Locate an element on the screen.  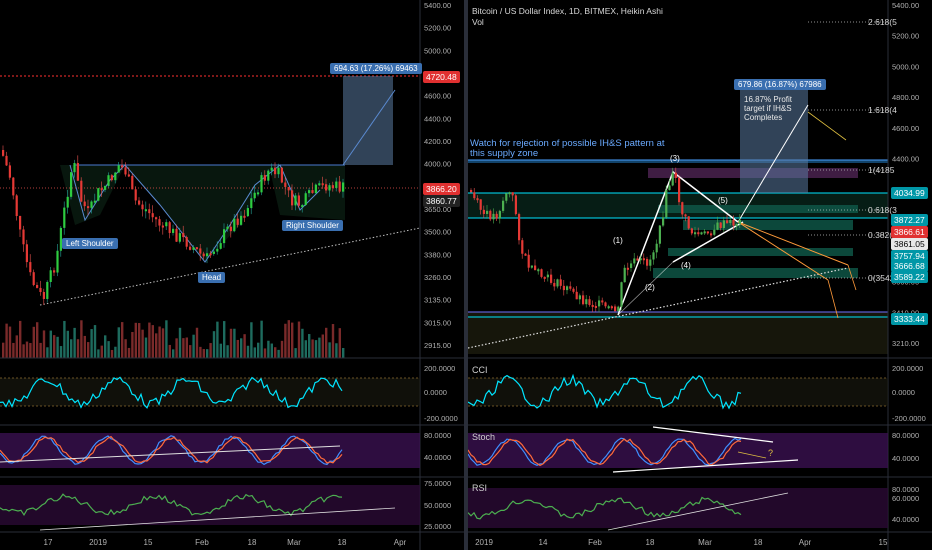
right-x-axis: 2019 14 Feb 18 Mar 18 Apr 15 is located at coordinates (681, 542).